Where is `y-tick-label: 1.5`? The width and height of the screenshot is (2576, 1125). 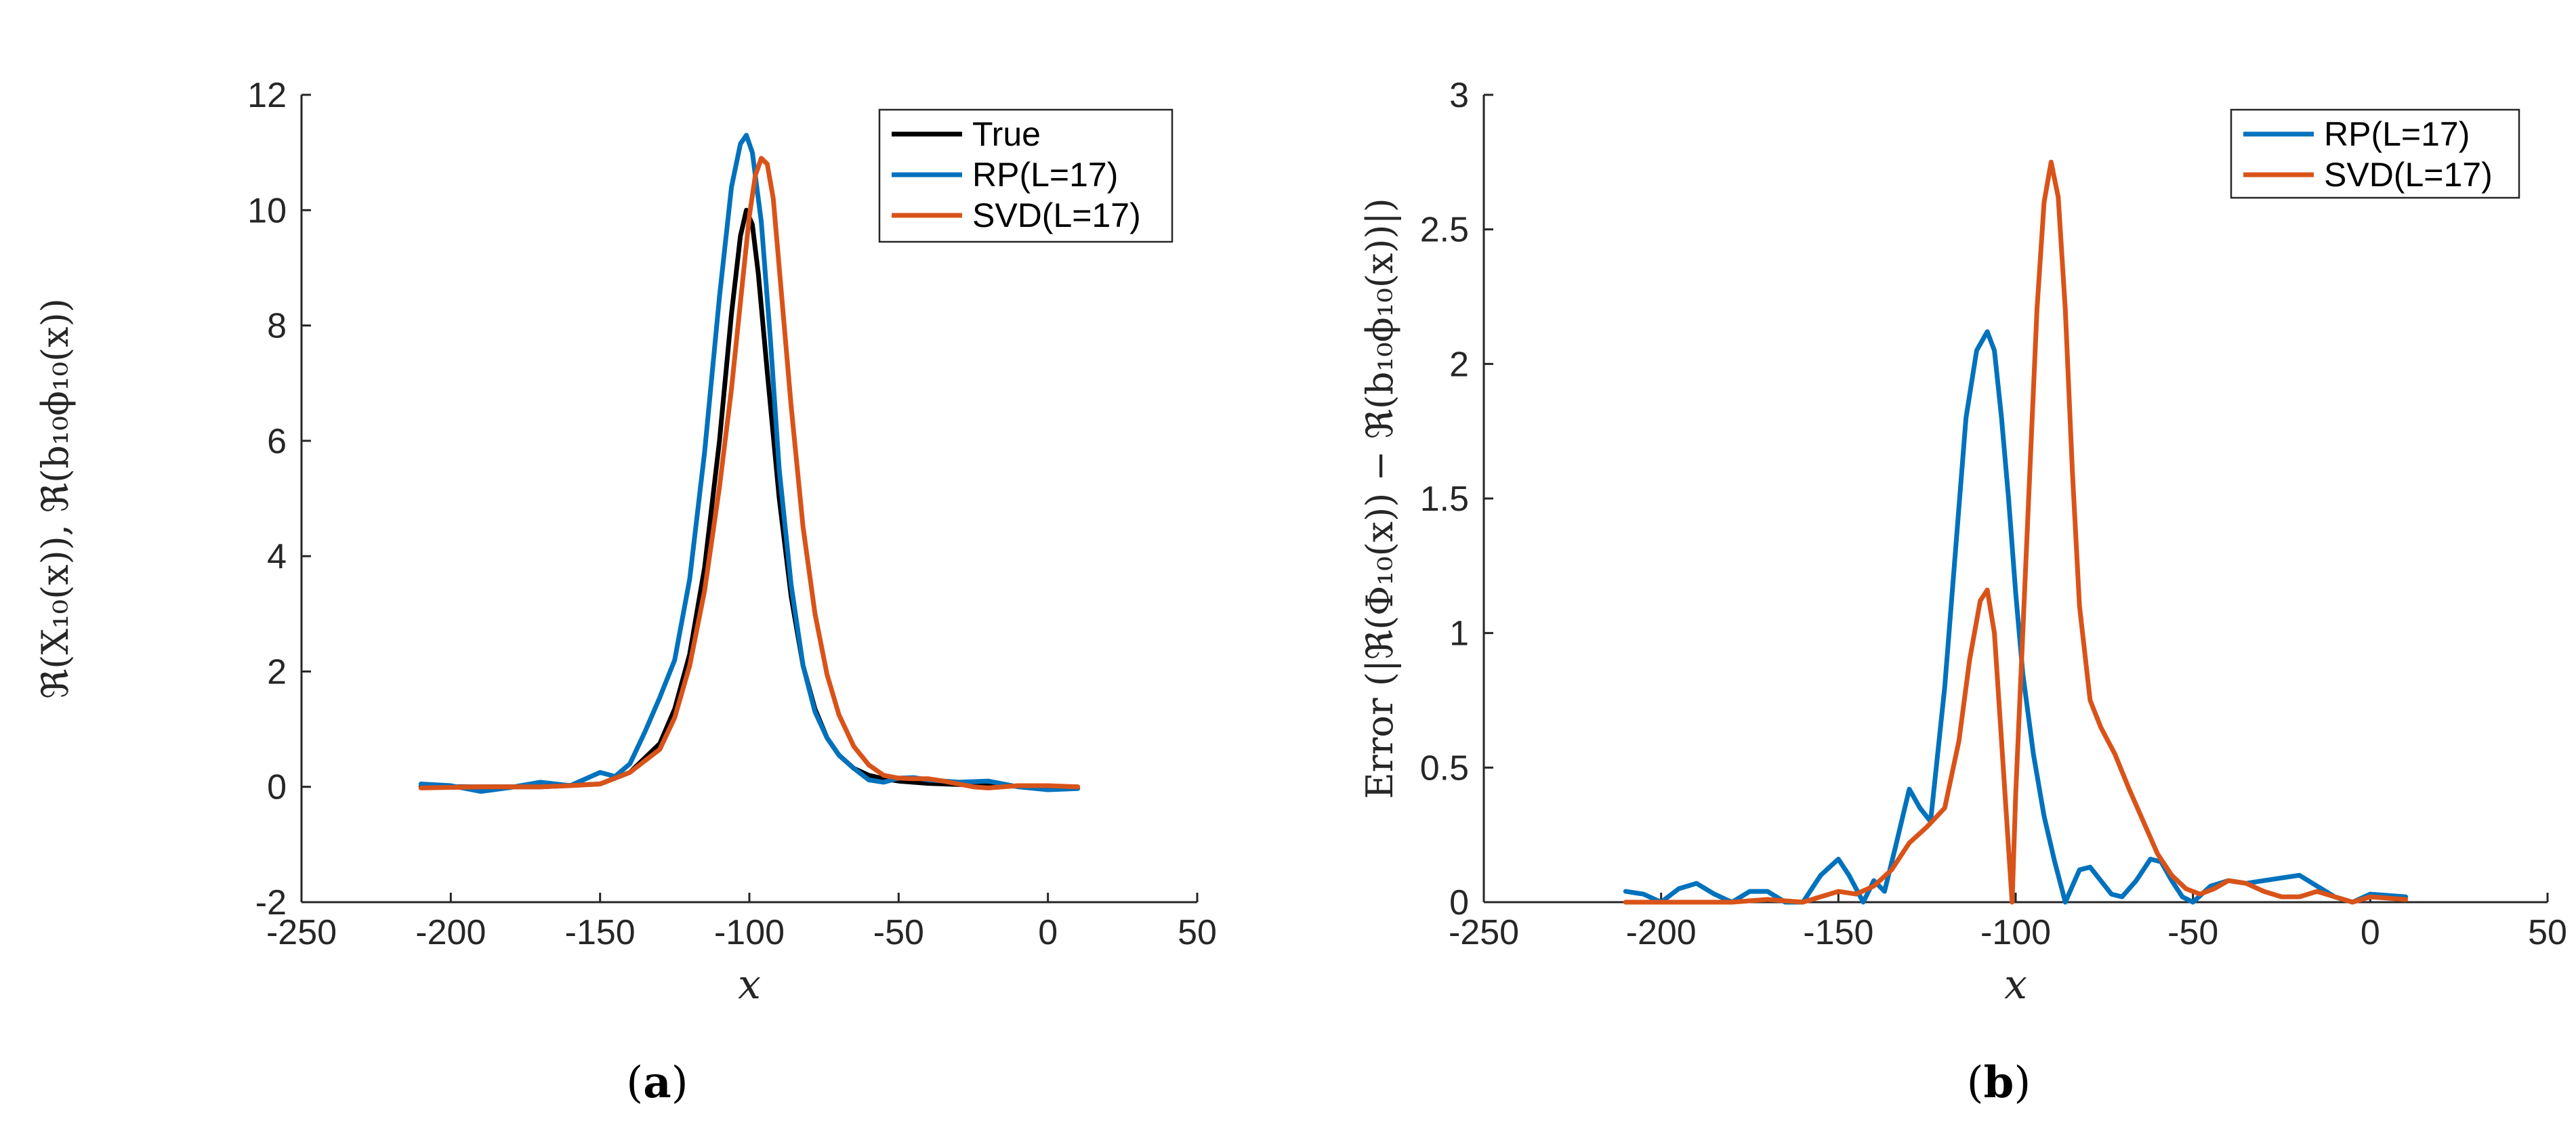
y-tick-label: 1.5 is located at coordinates (1444, 500).